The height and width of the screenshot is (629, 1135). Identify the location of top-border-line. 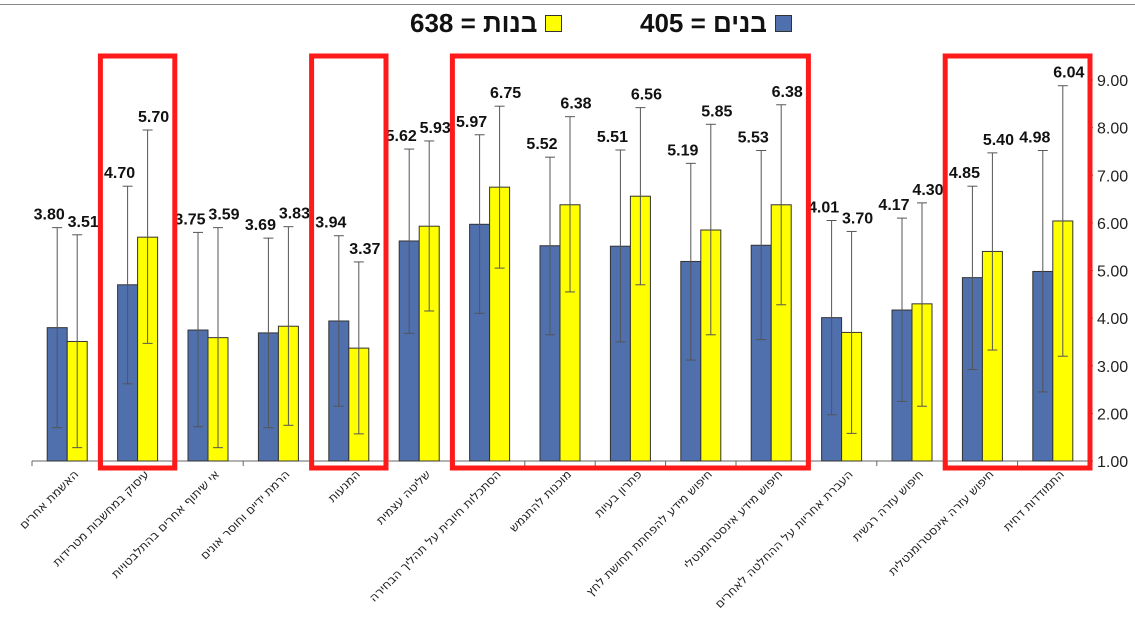
(567, 4).